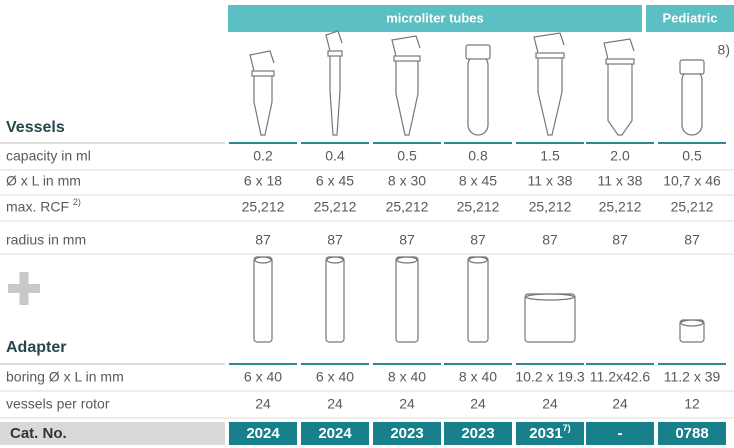 This screenshot has height=448, width=734. What do you see at coordinates (567, 428) in the screenshot?
I see `footnote: 7)` at bounding box center [567, 428].